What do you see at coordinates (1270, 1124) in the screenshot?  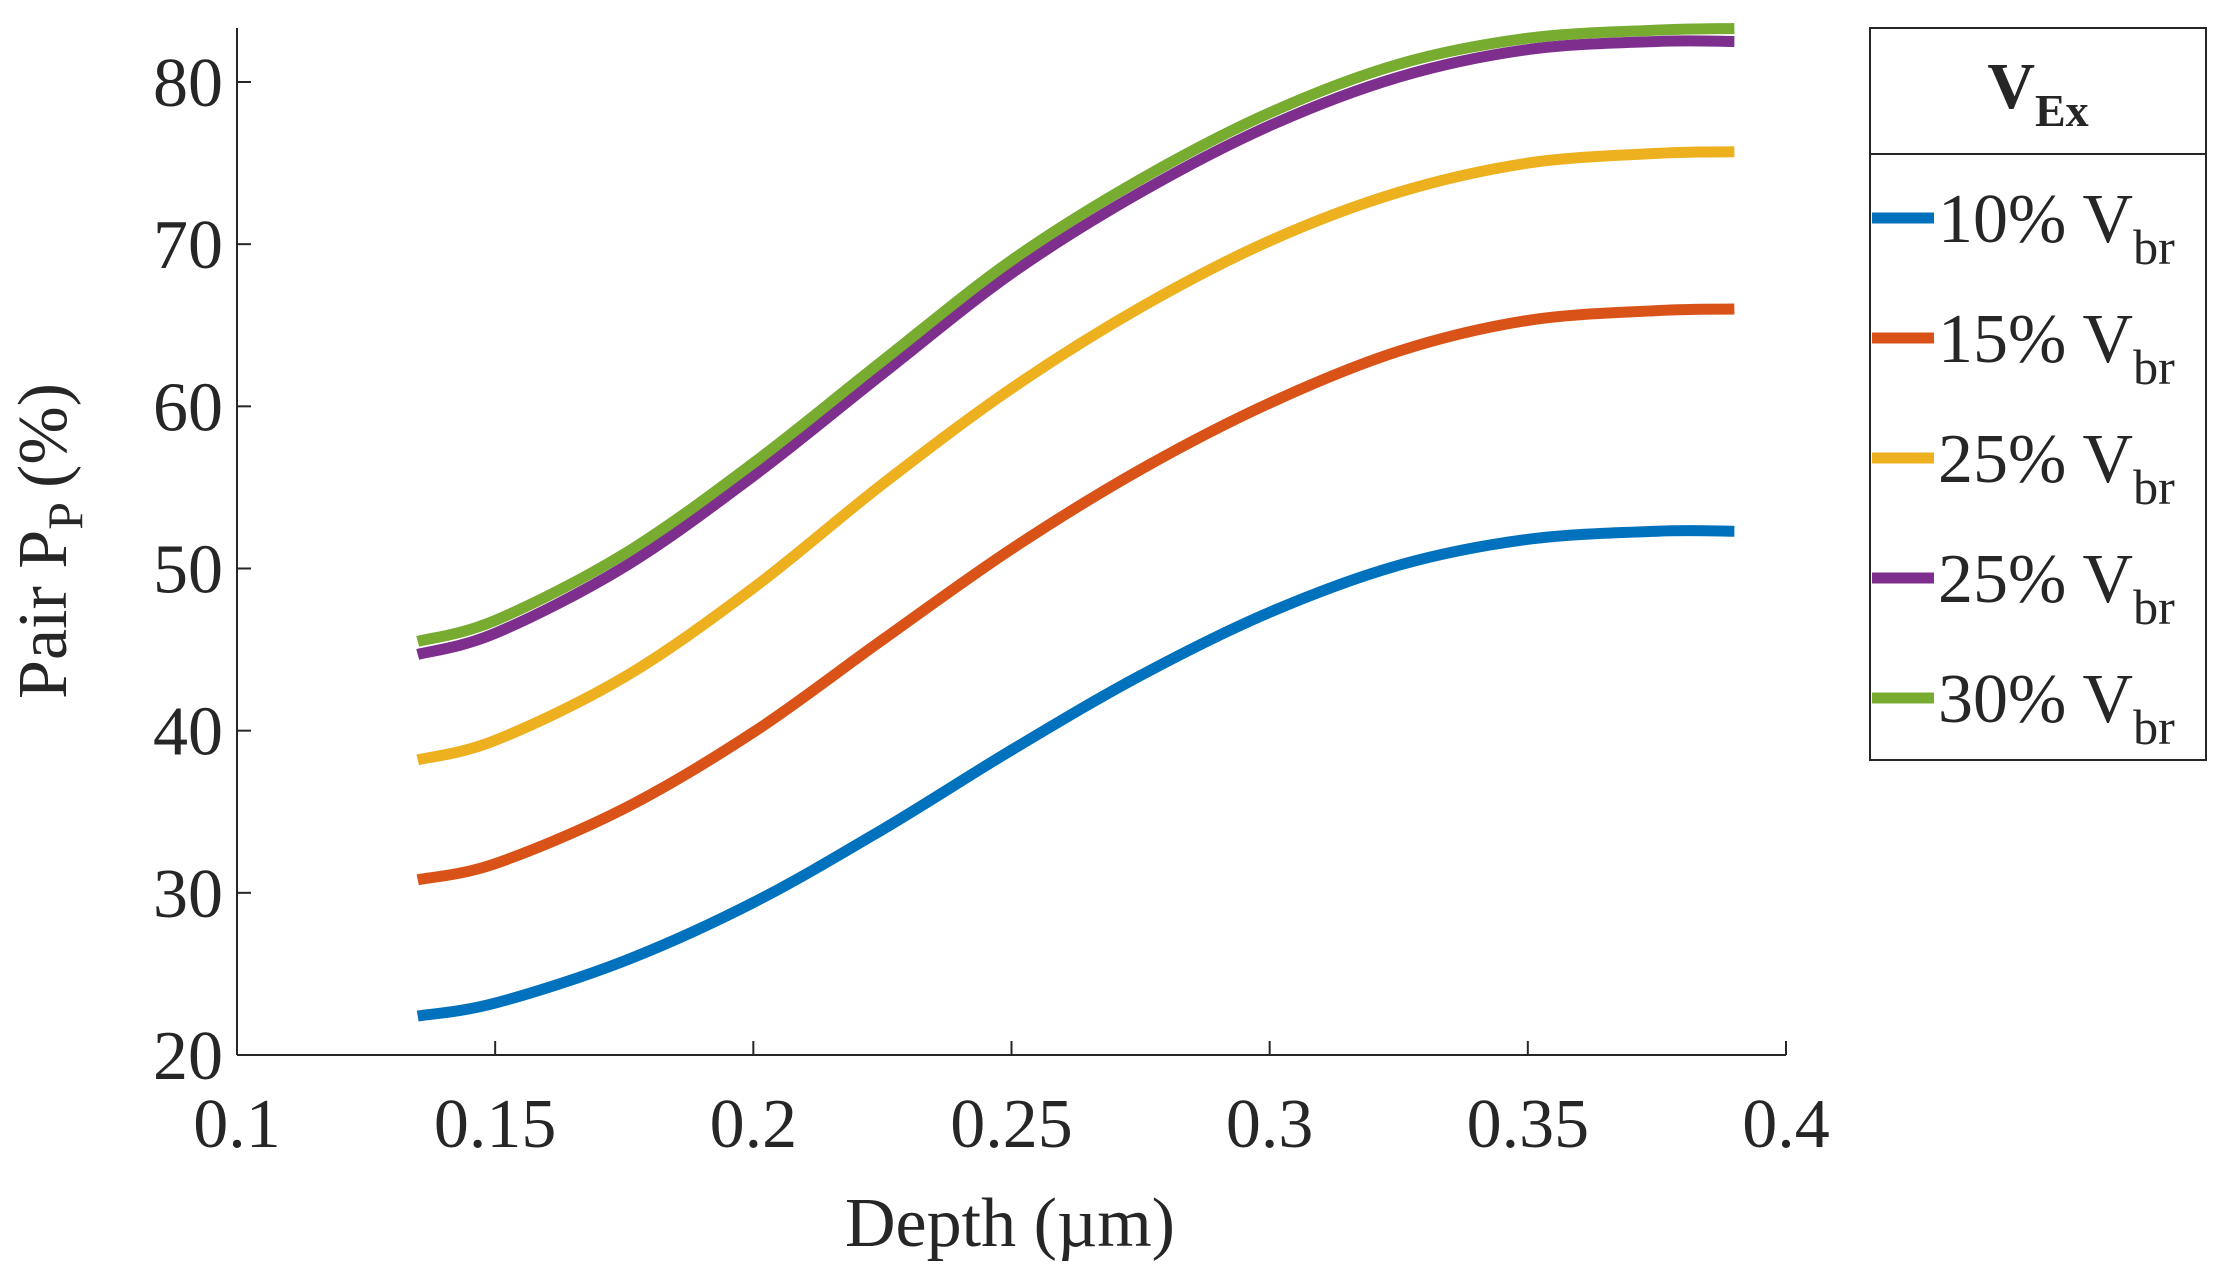 I see `x-tick-label: 0.3` at bounding box center [1270, 1124].